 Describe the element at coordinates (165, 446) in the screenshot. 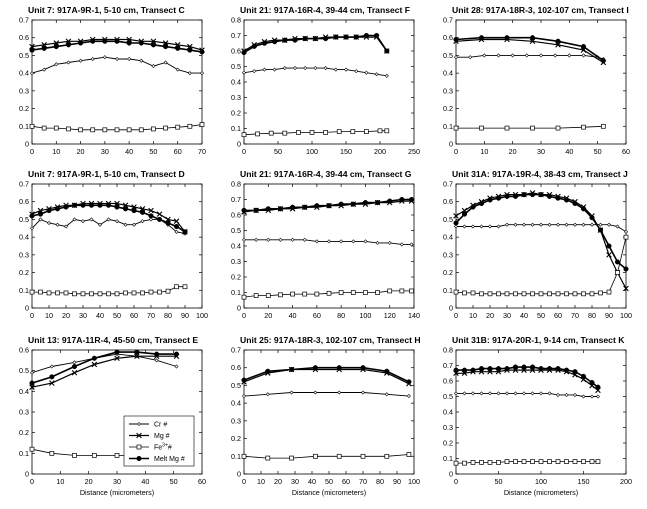

I see `legend-superscript: 3+` at that location.